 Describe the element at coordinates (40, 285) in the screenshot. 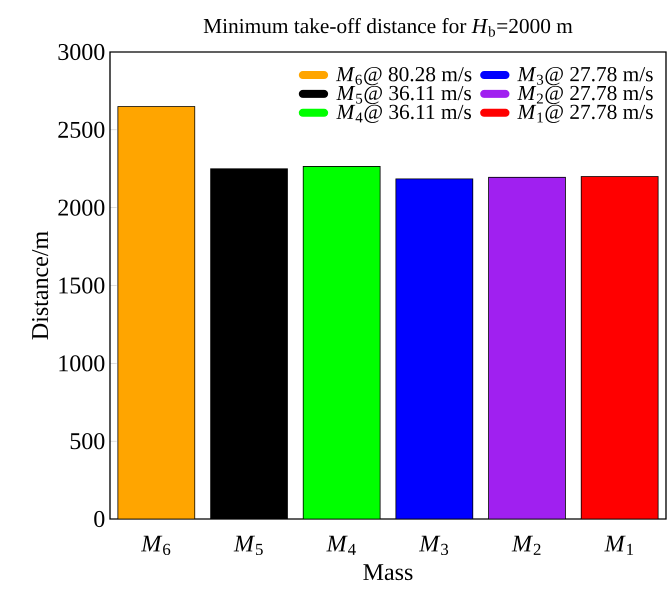

I see `y-axis-title: Distance/m` at that location.